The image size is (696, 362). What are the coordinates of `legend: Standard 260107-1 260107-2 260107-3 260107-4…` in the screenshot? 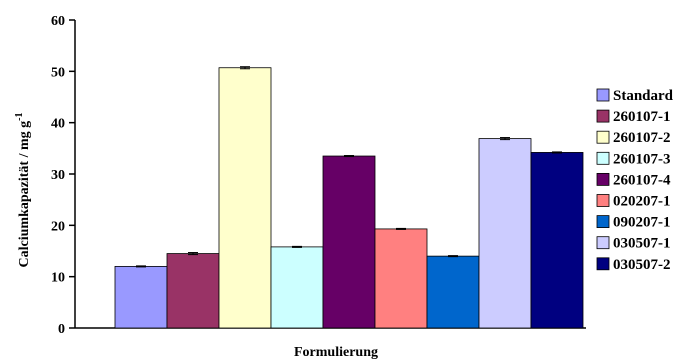 It's located at (635, 180).